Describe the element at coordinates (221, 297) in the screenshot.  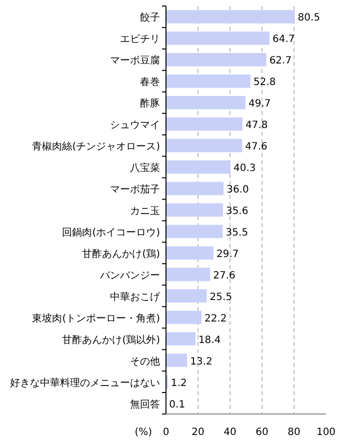
I see `data-label: 25.5` at that location.